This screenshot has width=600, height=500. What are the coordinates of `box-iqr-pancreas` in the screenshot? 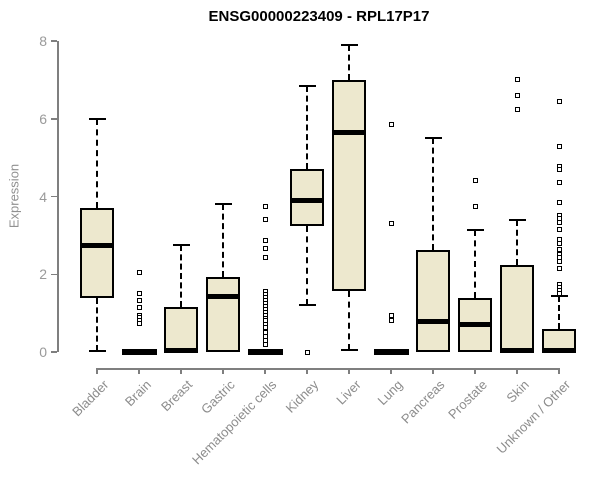 It's located at (433, 300).